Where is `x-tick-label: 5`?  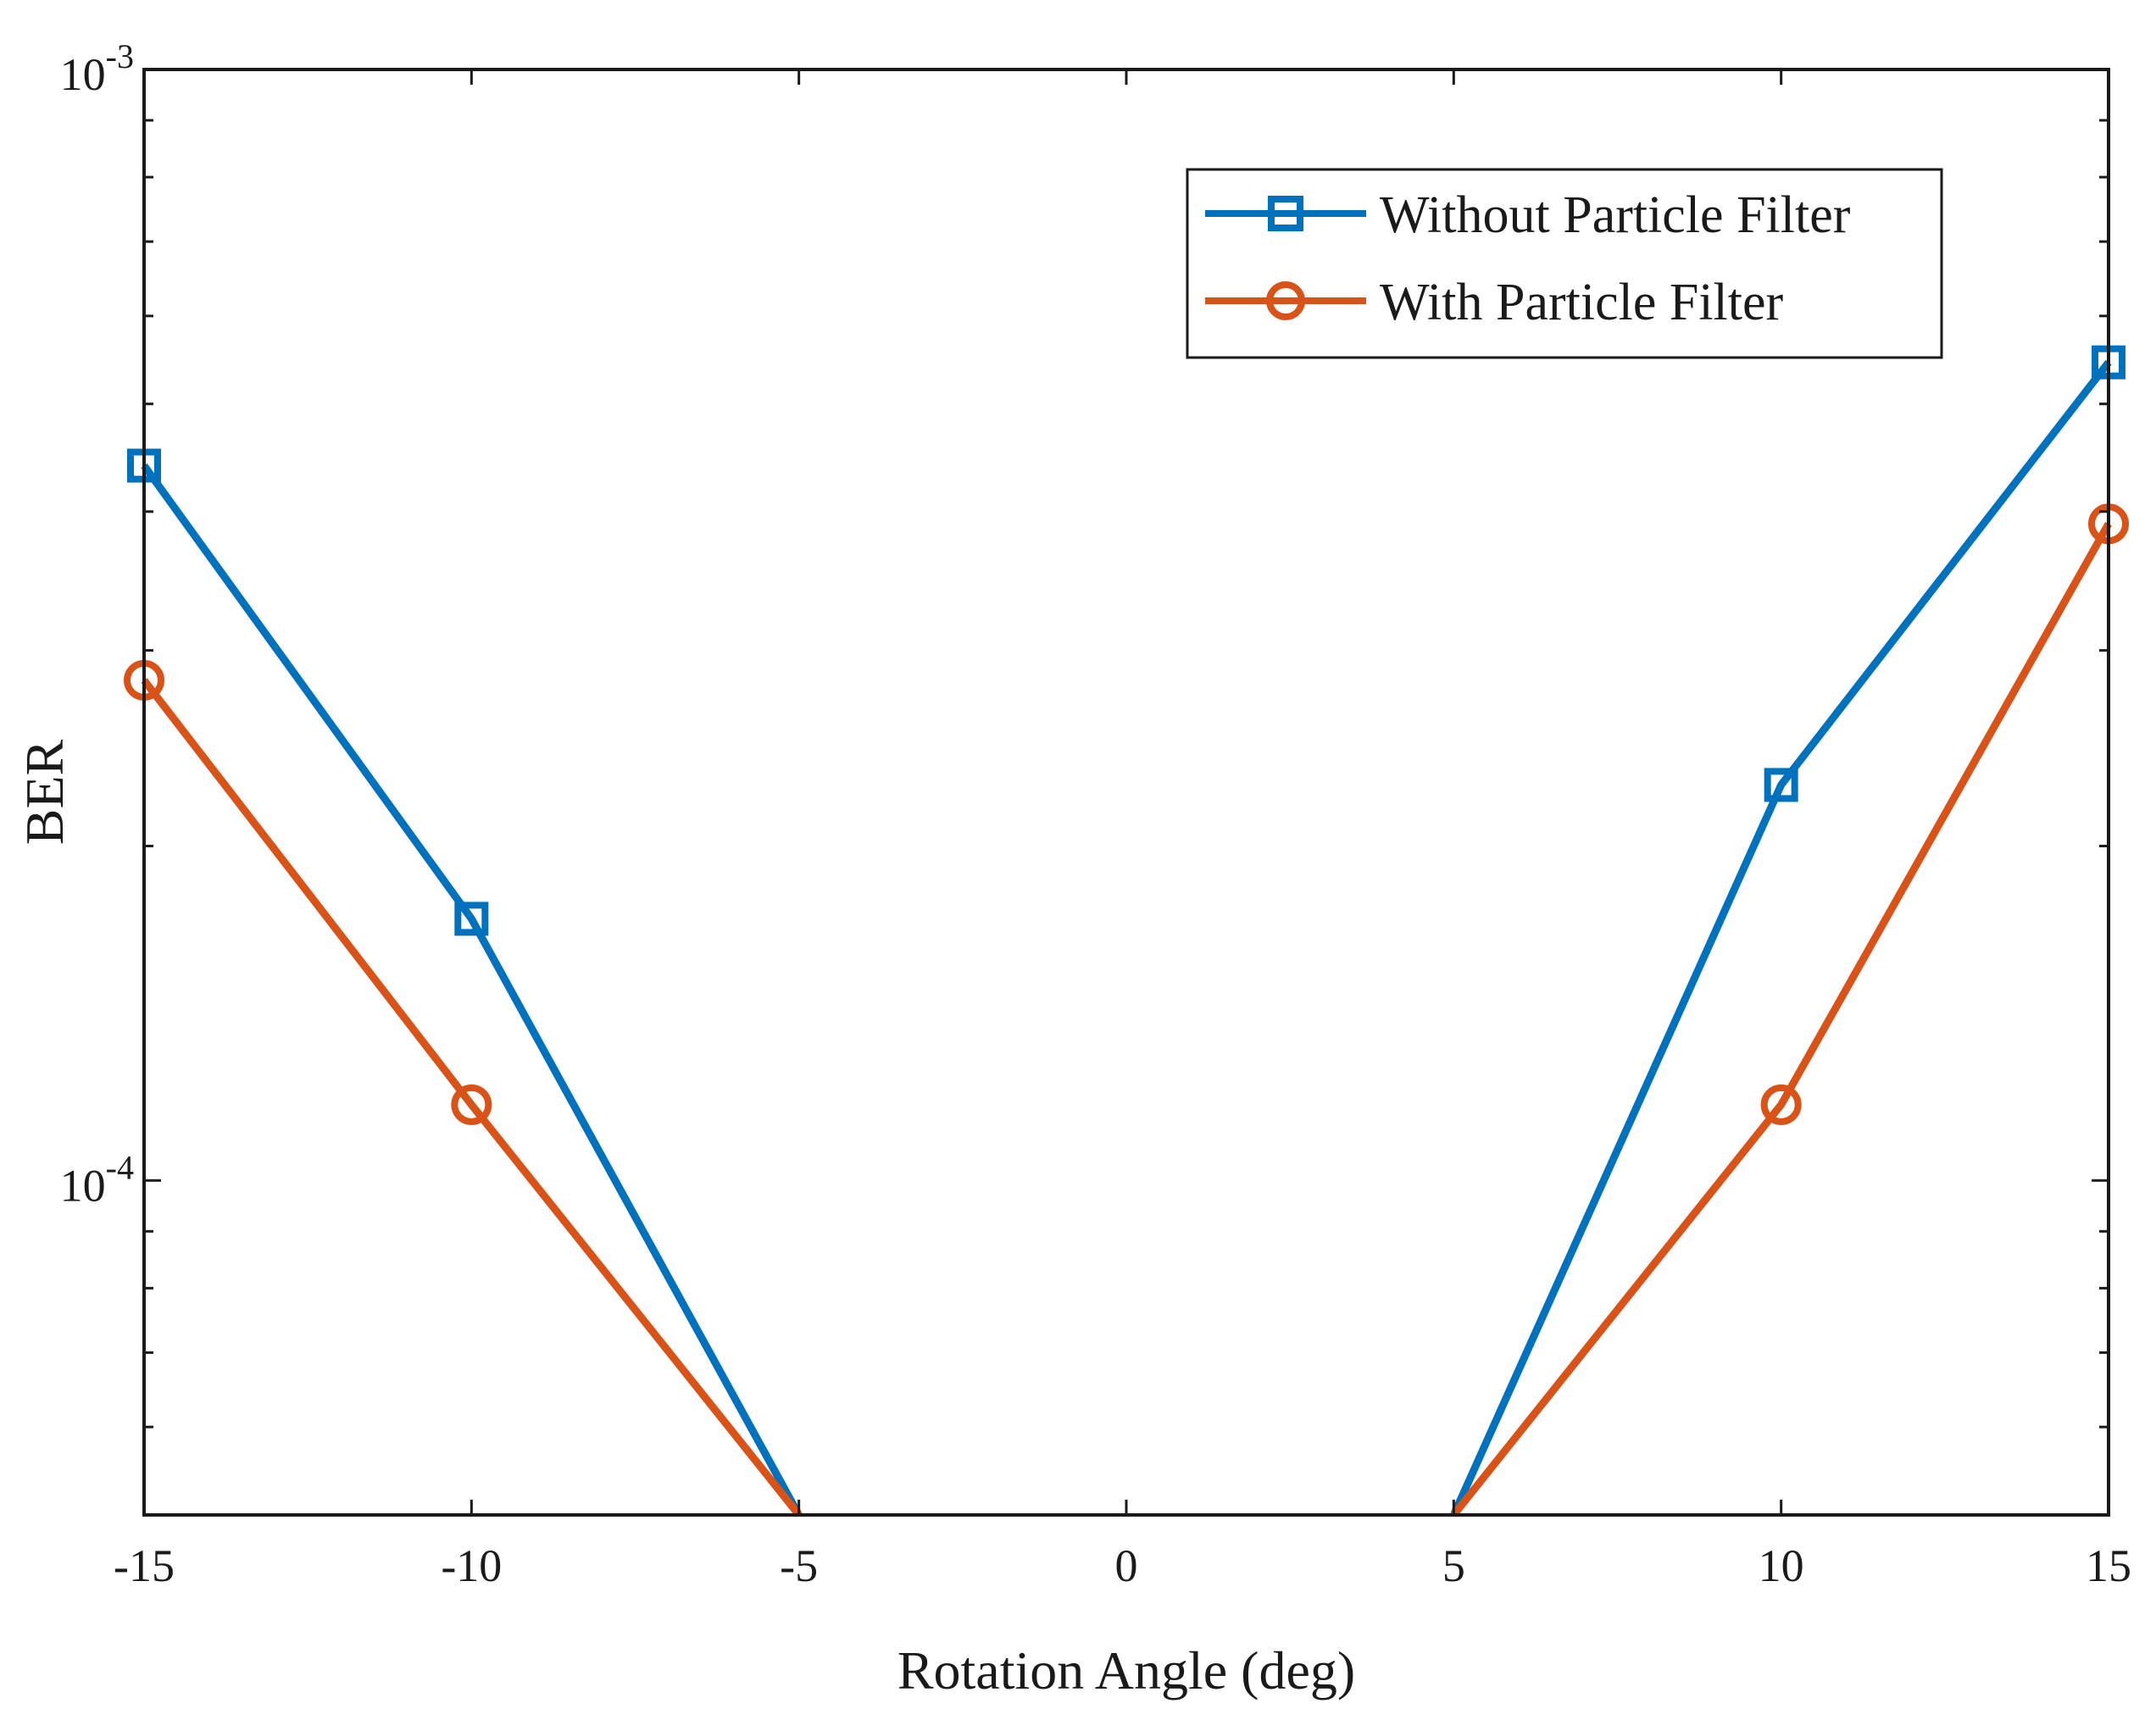 x-tick-label: 5 is located at coordinates (1453, 1565).